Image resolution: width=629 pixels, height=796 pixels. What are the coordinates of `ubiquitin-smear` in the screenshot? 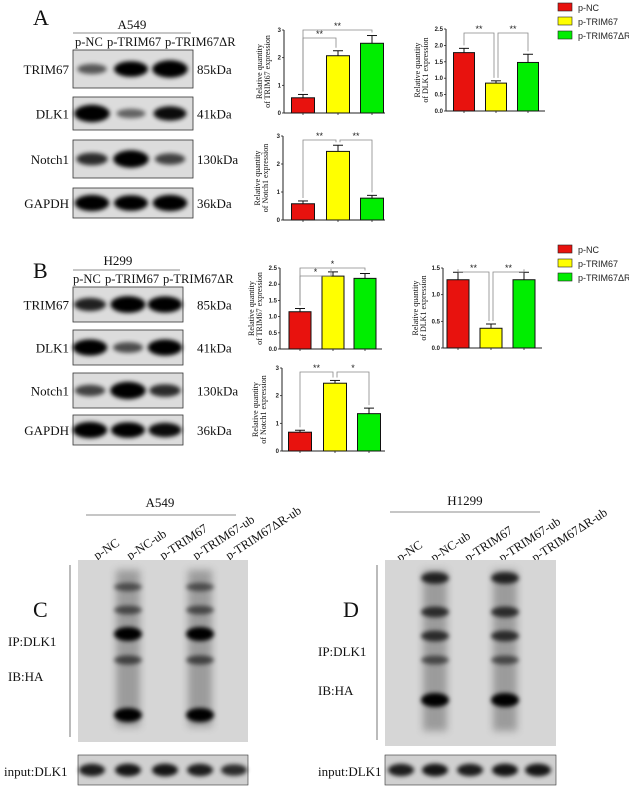 It's located at (200, 648).